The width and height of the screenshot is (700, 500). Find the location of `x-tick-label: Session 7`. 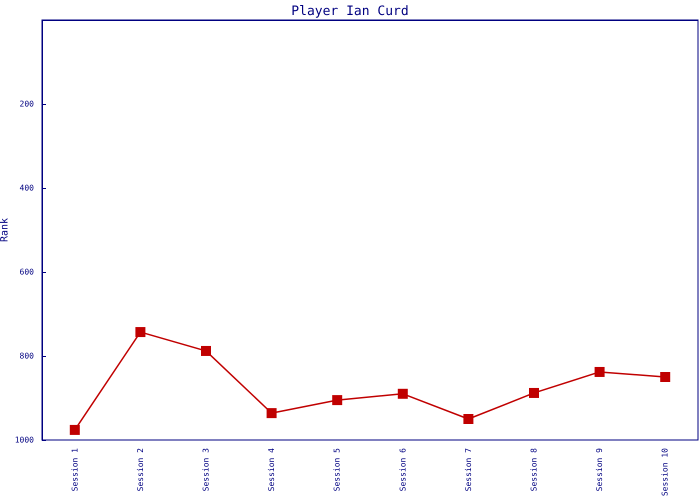

x-tick-label: Session 7 is located at coordinates (468, 470).